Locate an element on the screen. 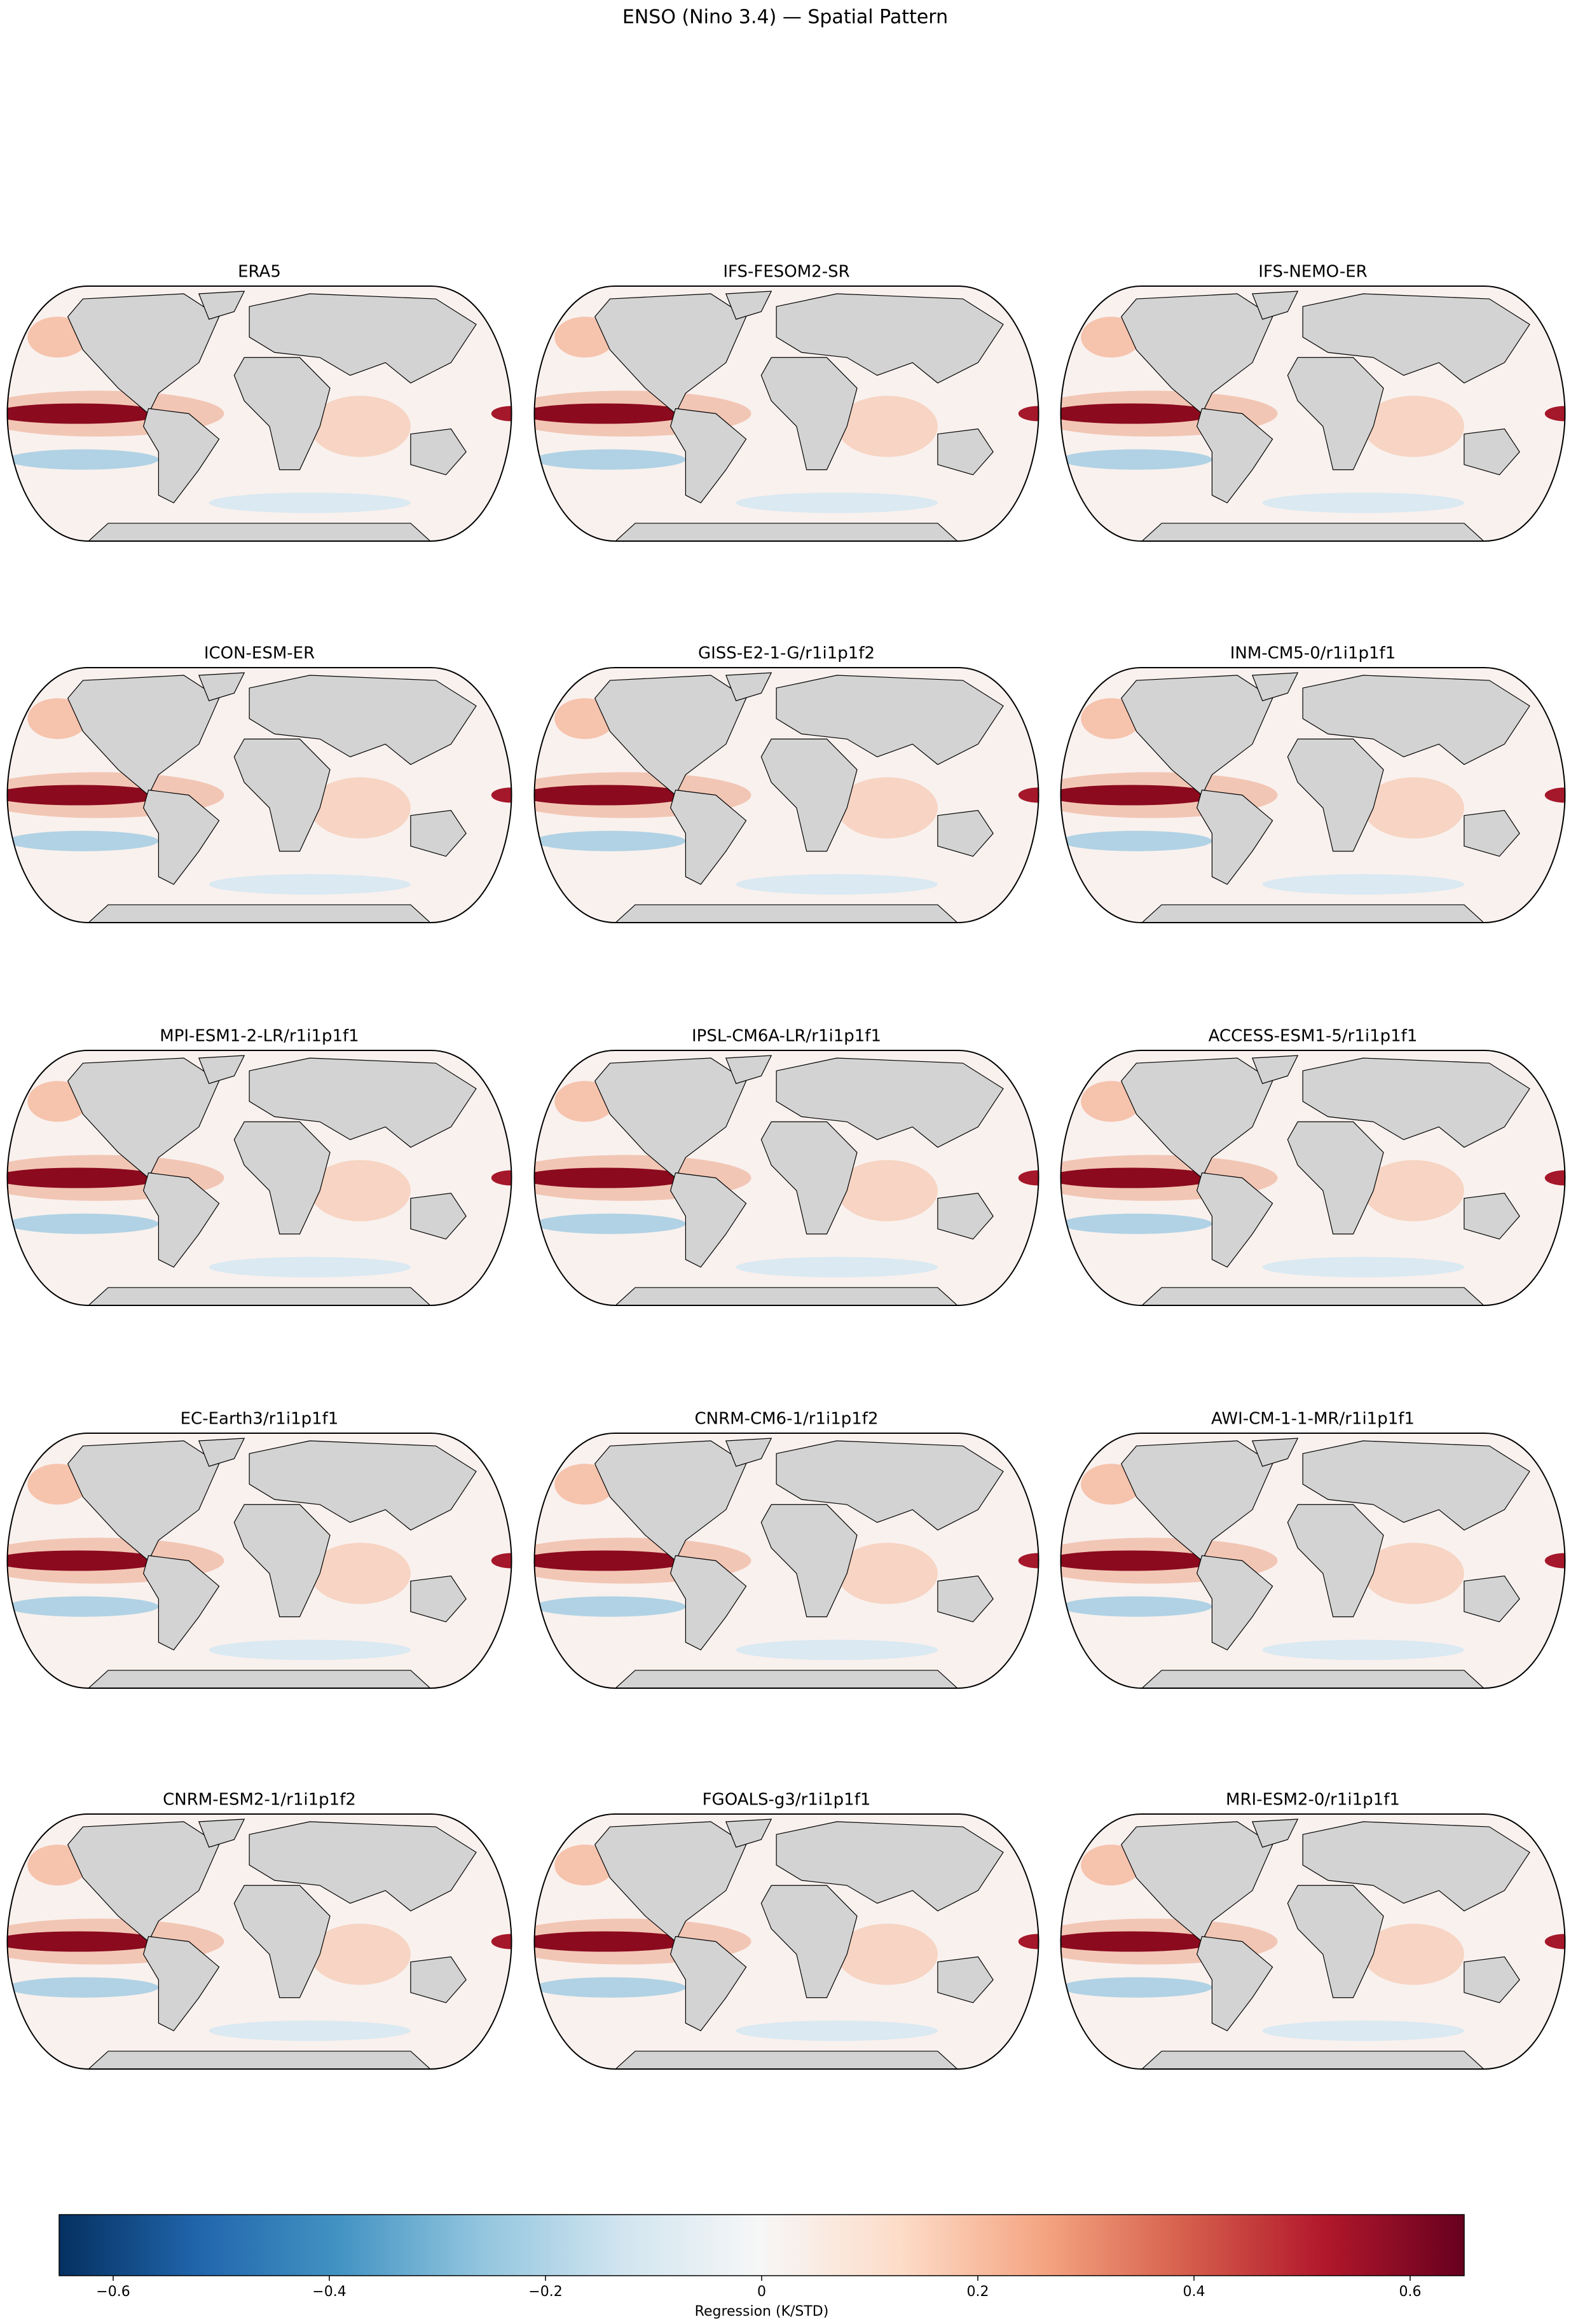 This screenshot has height=2324, width=1571. map-panel: GISS-E2-1-G/r1i1p1f2 is located at coordinates (786, 783).